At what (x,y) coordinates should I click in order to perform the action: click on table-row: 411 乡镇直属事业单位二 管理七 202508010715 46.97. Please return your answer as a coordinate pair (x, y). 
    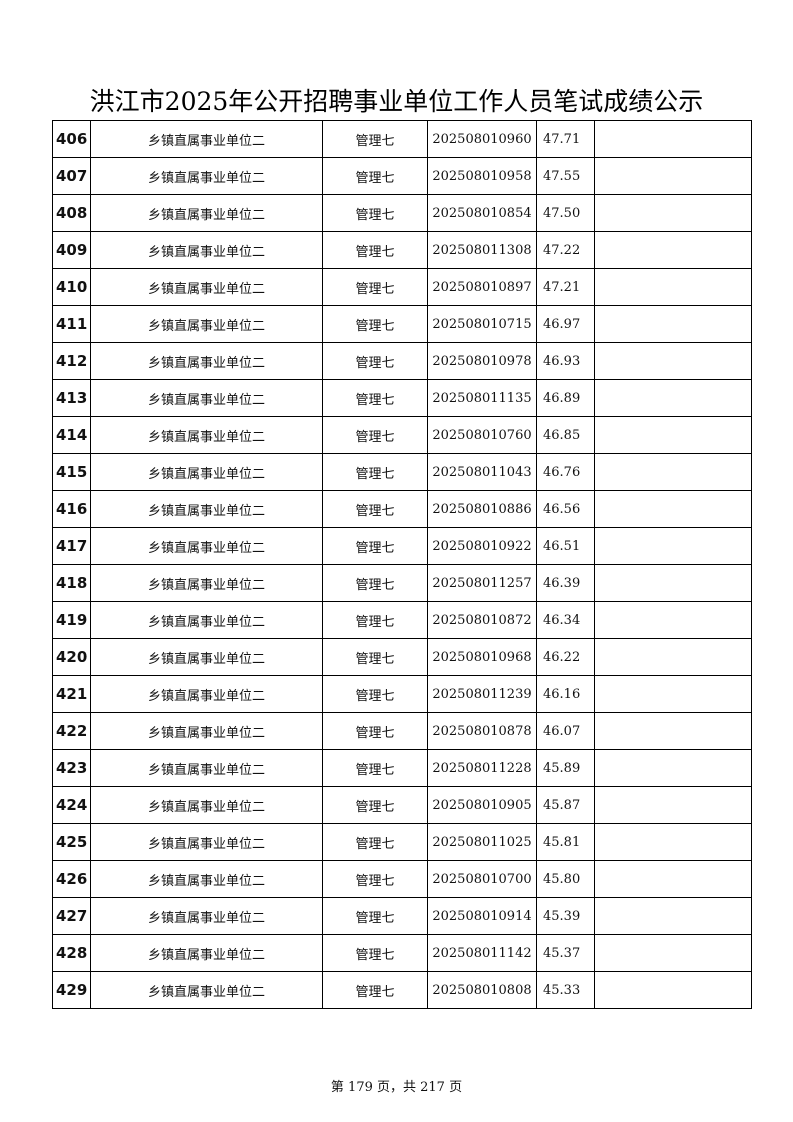
    Looking at the image, I should click on (402, 324).